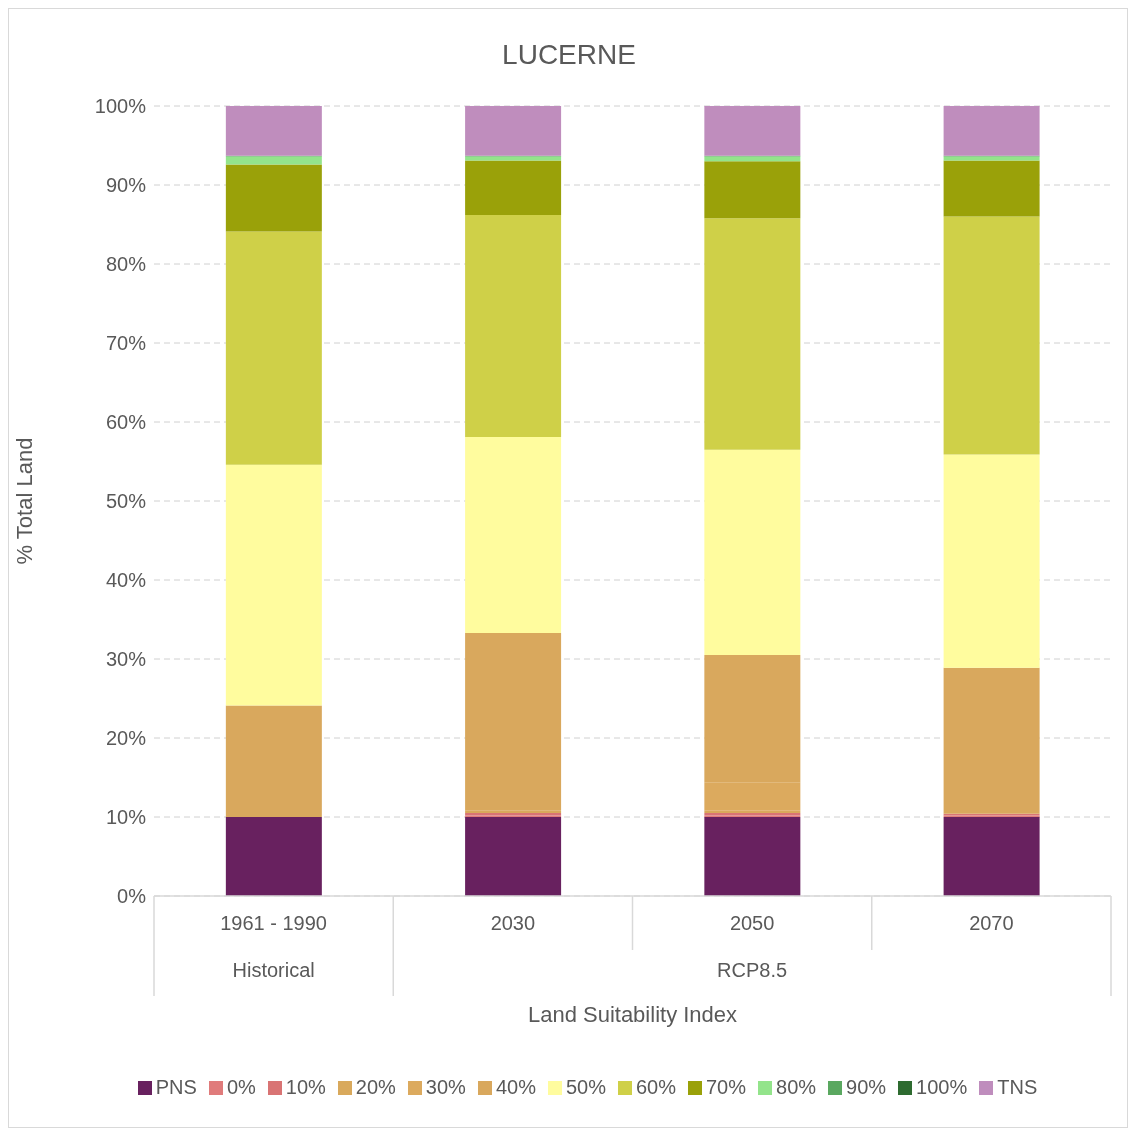  I want to click on legend-label: 30%, so click(445, 1087).